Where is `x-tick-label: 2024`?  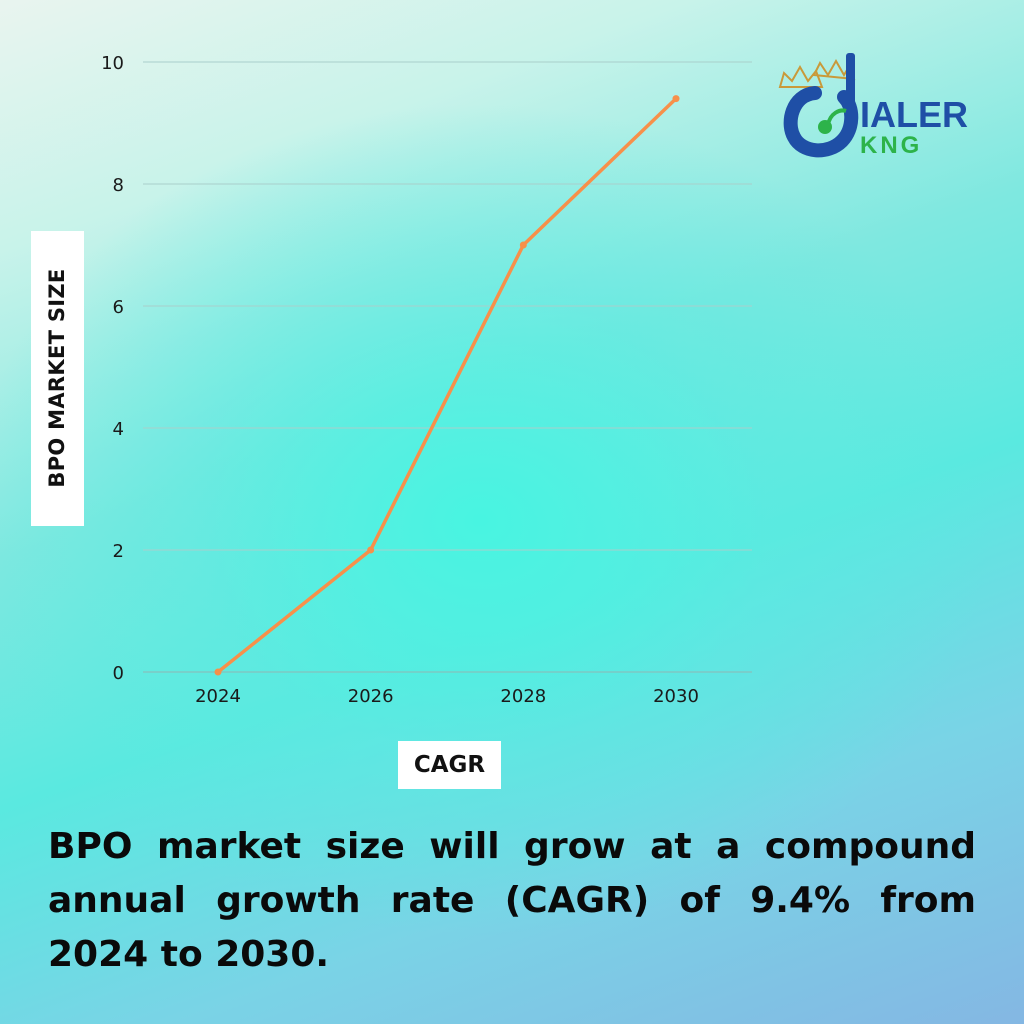 x-tick-label: 2024 is located at coordinates (218, 696).